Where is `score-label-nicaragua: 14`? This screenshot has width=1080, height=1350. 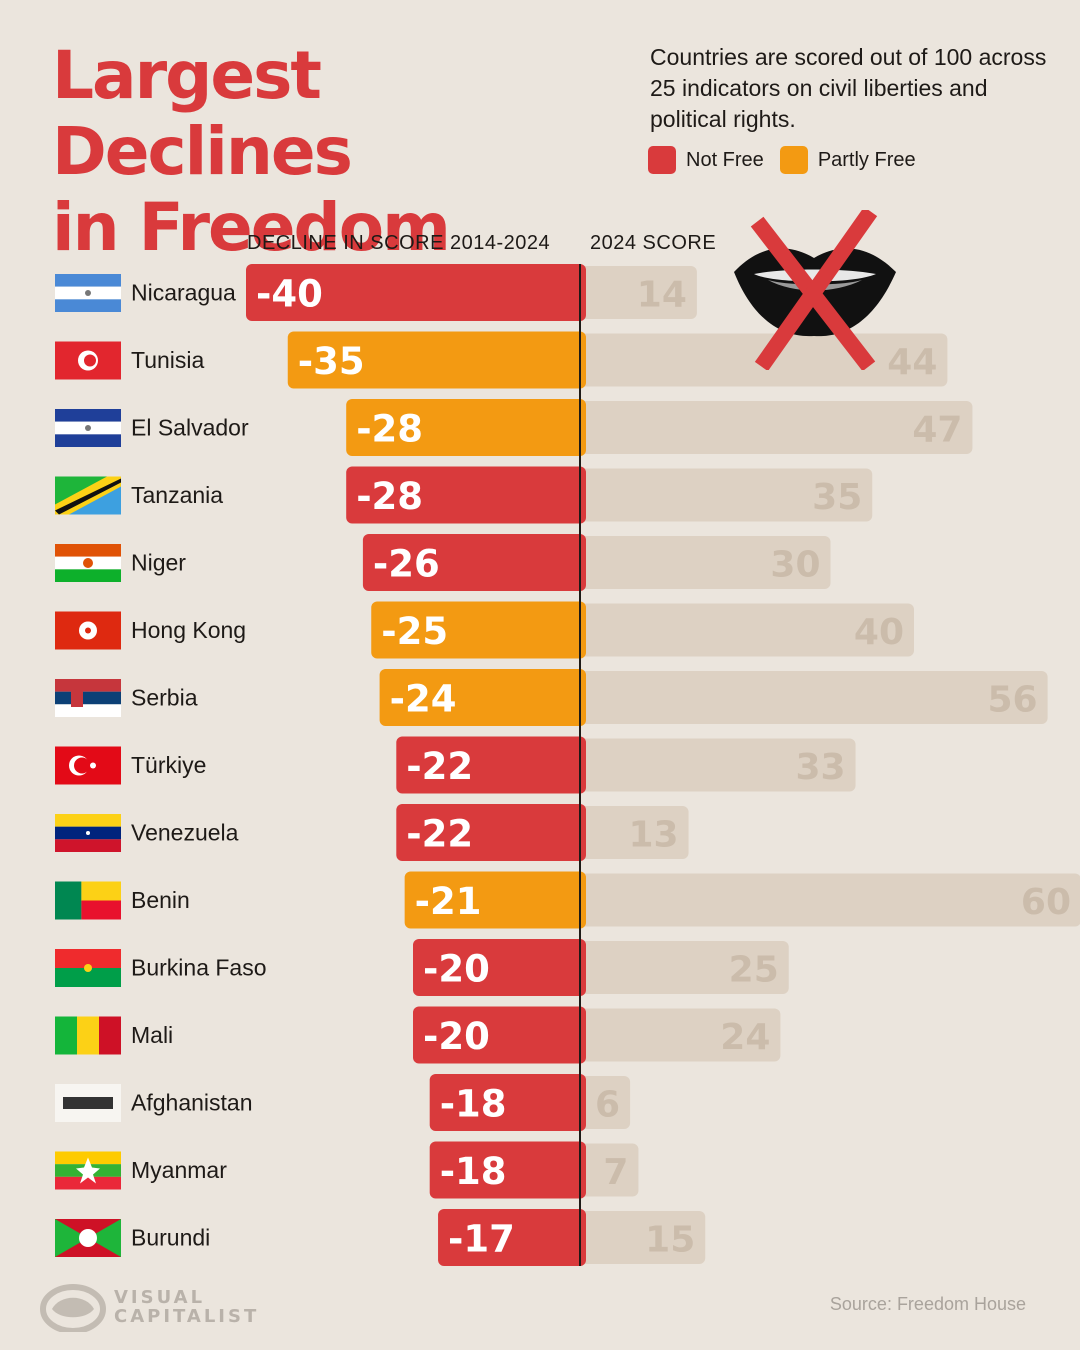 score-label-nicaragua: 14 is located at coordinates (662, 295).